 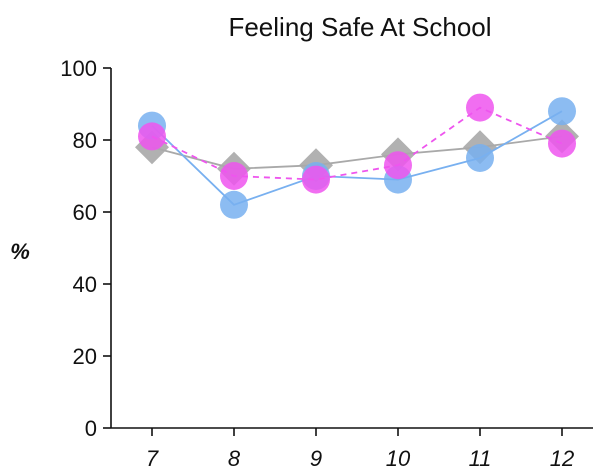 What do you see at coordinates (20, 251) in the screenshot?
I see `y-axis-label: %` at bounding box center [20, 251].